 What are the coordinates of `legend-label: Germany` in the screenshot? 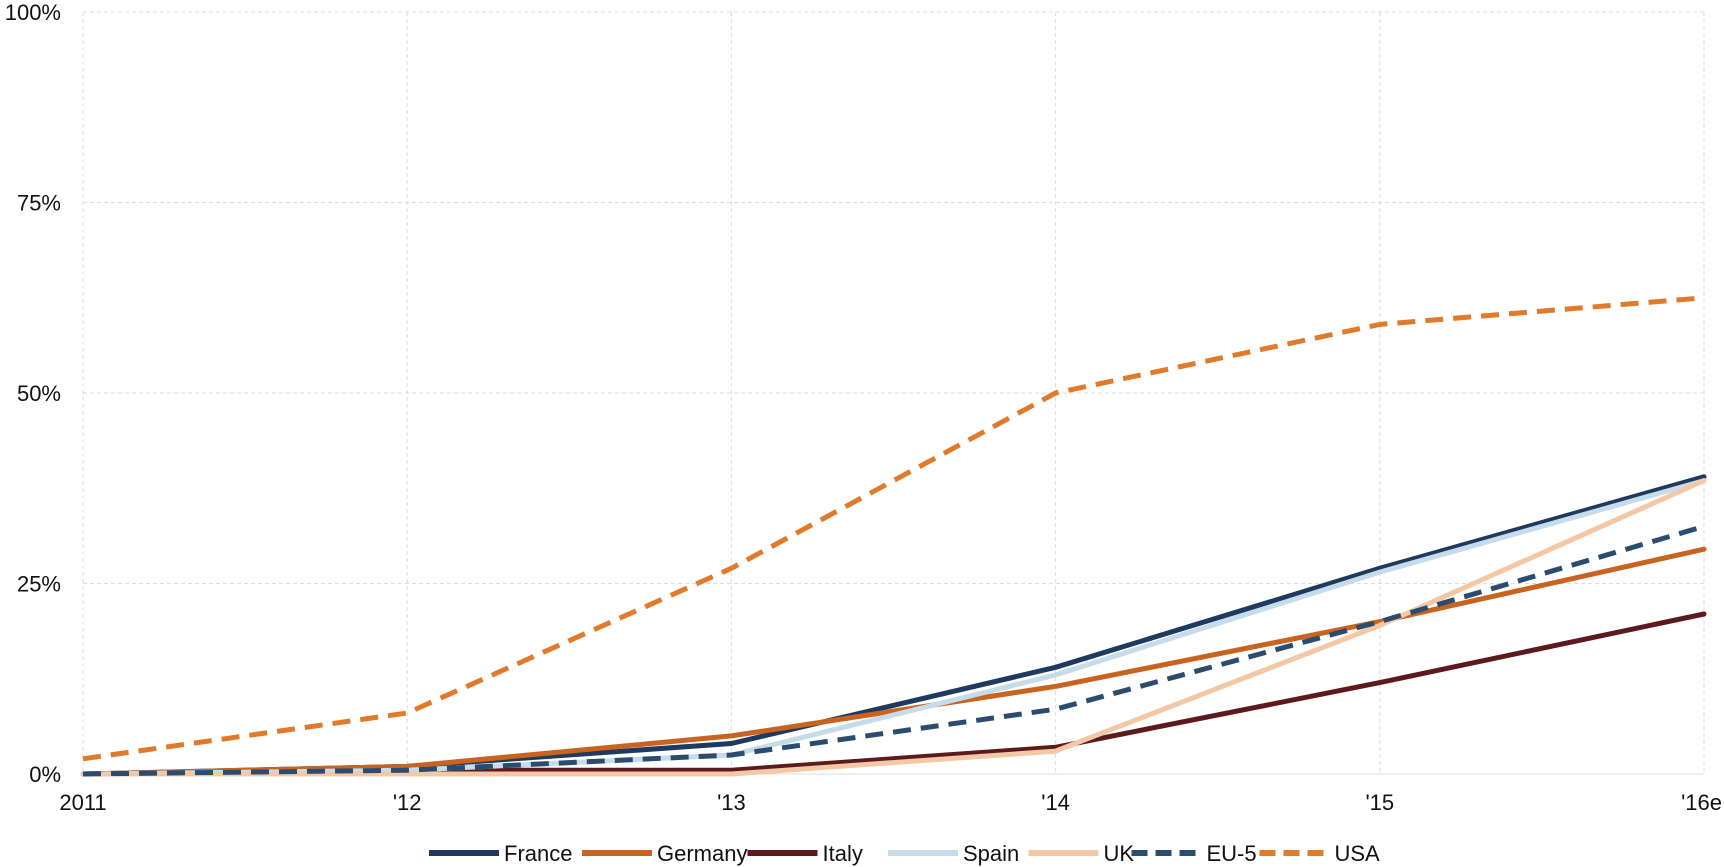 It's located at (702, 853).